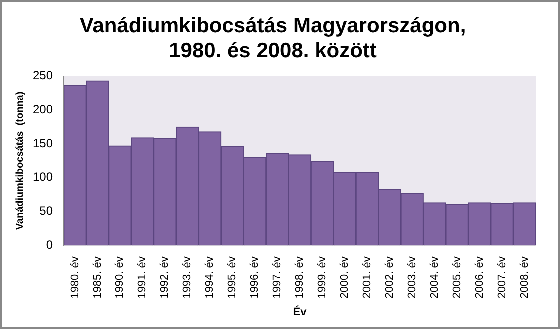 The height and width of the screenshot is (329, 560). What do you see at coordinates (322, 277) in the screenshot?
I see `x-tick-label: 1999. év` at bounding box center [322, 277].